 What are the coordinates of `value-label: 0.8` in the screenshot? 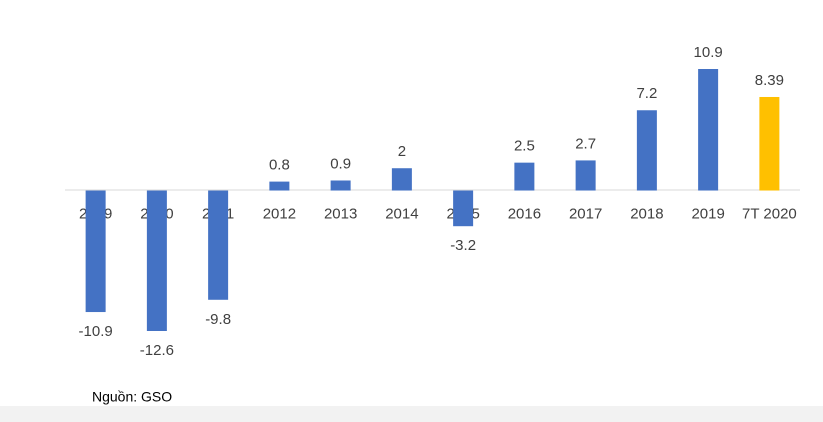 It's located at (279, 165).